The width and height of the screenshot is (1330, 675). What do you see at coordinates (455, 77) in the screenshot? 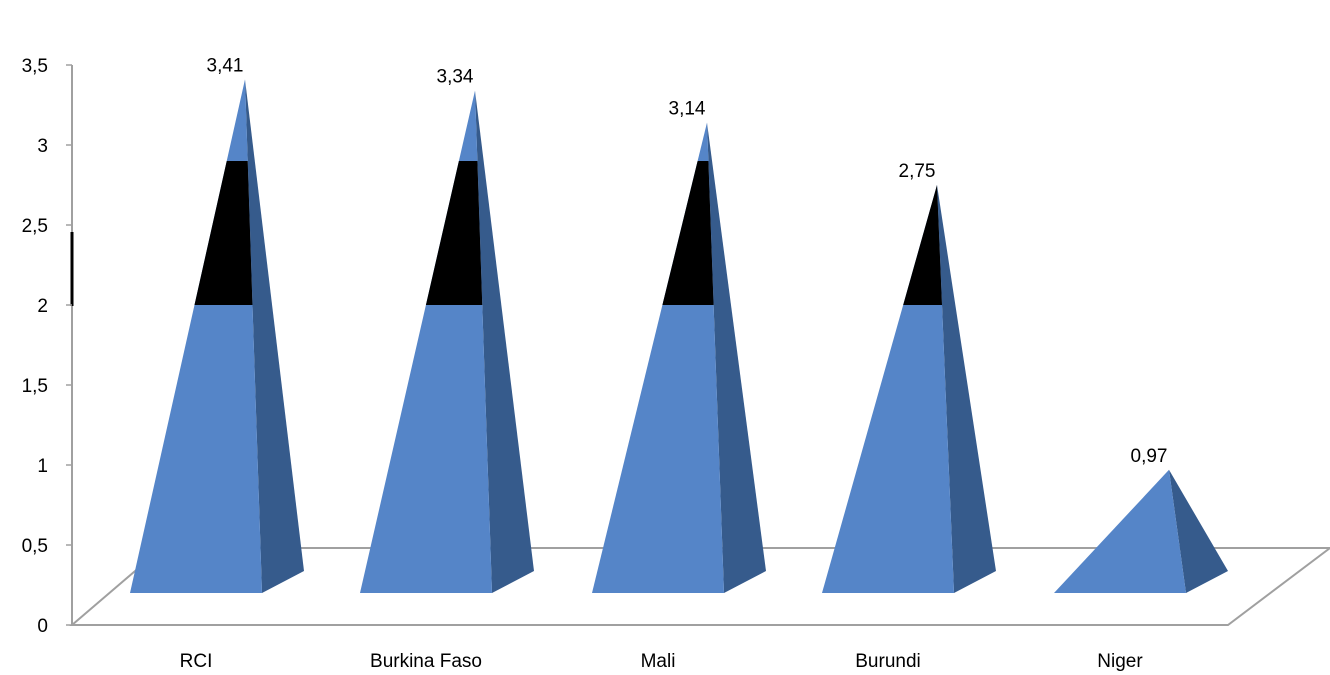
I see `value-label: 3,34` at bounding box center [455, 77].